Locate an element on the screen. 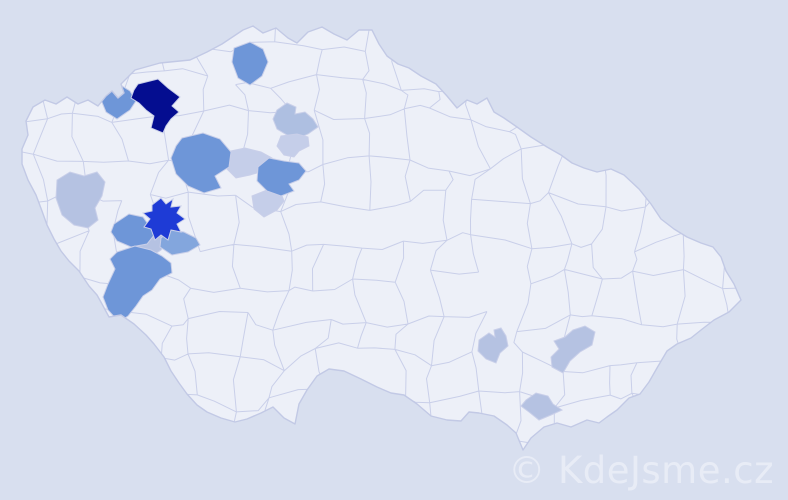 Image resolution: width=788 pixels, height=500 pixels. district-region-r15 is located at coordinates (295, 120).